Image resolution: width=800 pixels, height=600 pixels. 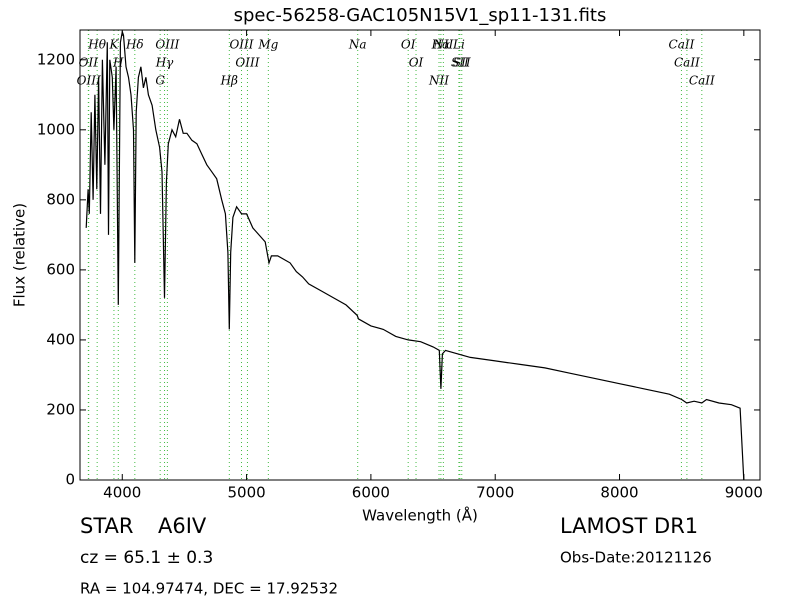 What do you see at coordinates (106, 526) in the screenshot?
I see `class: STAR` at bounding box center [106, 526].